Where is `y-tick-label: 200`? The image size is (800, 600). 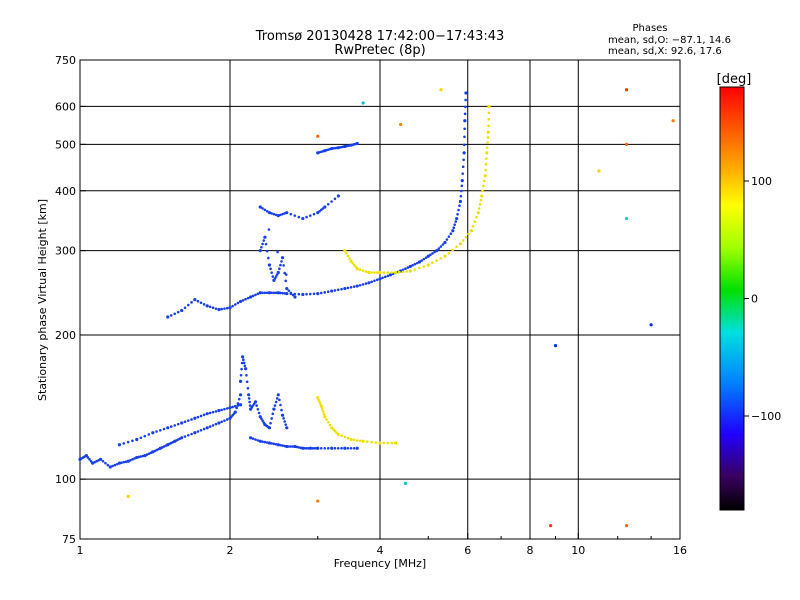
y-tick-label: 200 is located at coordinates (65, 335).